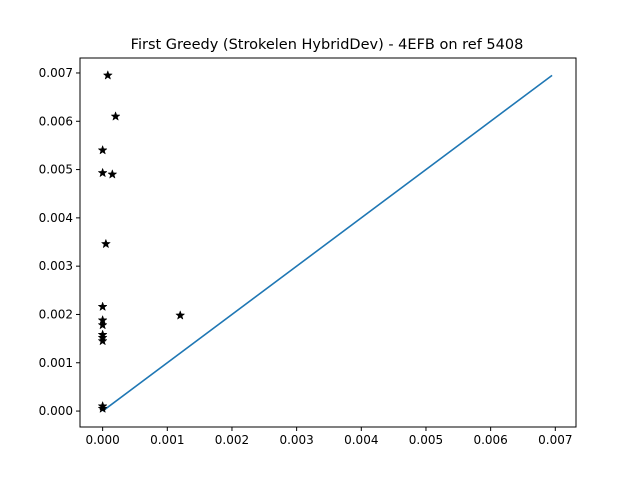 This screenshot has height=480, width=640. I want to click on y-tick-label: 0.000, so click(56, 411).